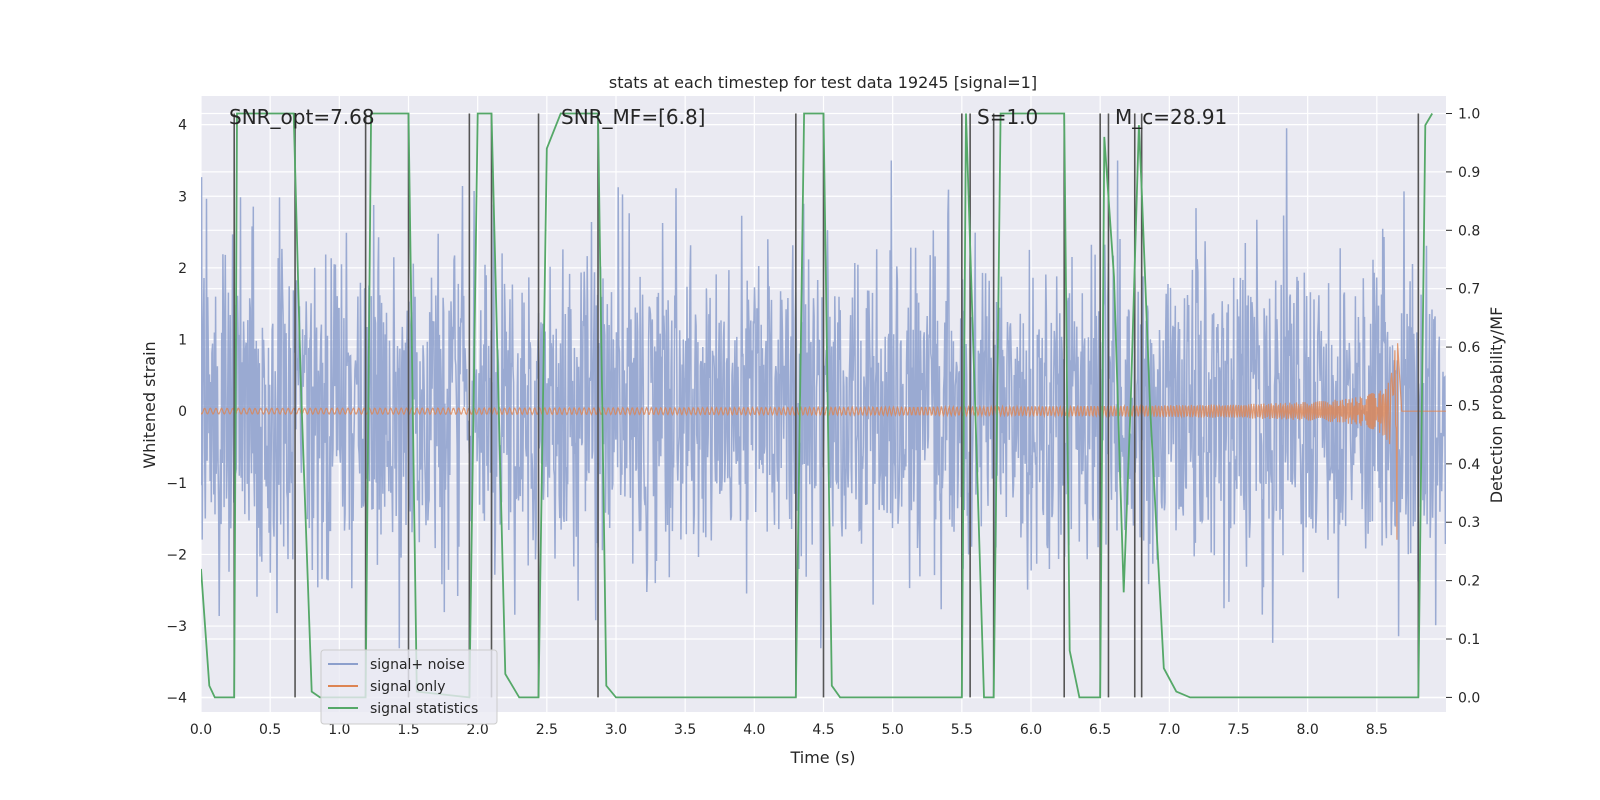 This screenshot has height=800, width=1600. I want to click on x-tick-label: 8.5, so click(1377, 730).